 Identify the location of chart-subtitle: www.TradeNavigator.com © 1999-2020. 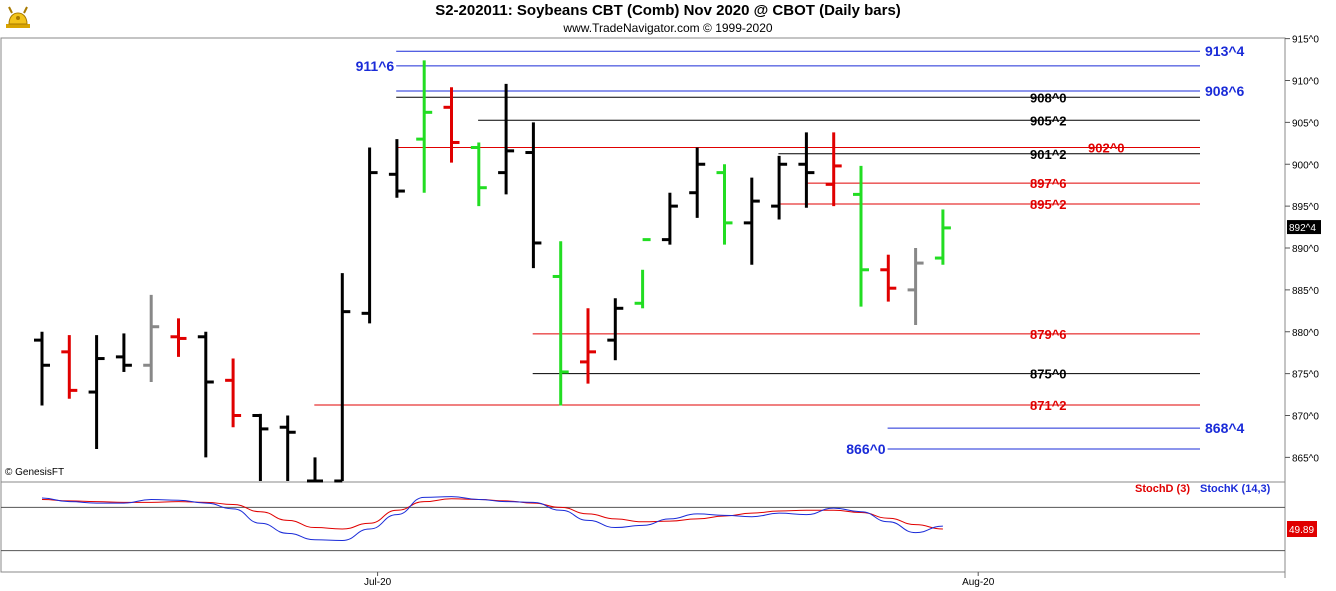
(668, 28).